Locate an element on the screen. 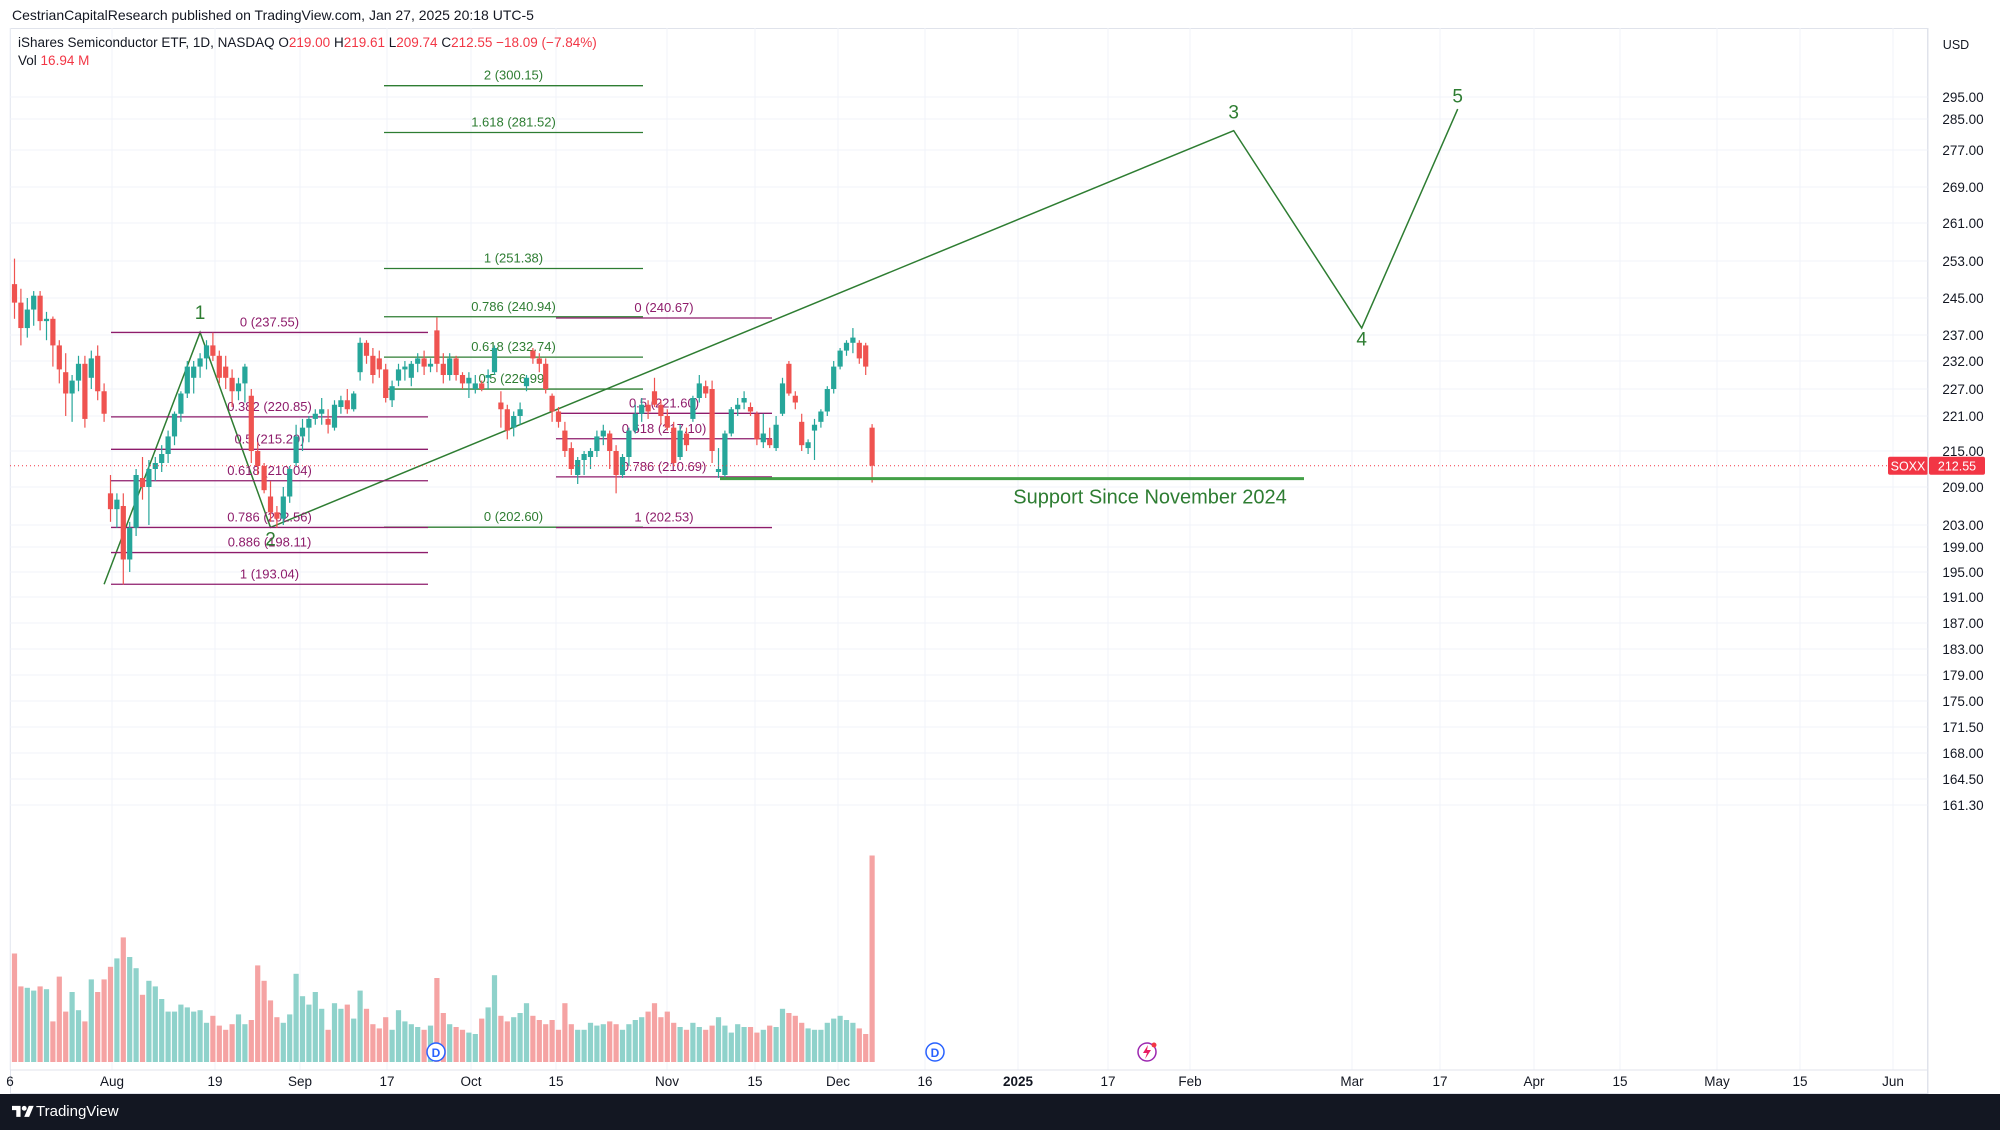 Image resolution: width=2000 pixels, height=1130 pixels. volume-label: Vol is located at coordinates (27, 60).